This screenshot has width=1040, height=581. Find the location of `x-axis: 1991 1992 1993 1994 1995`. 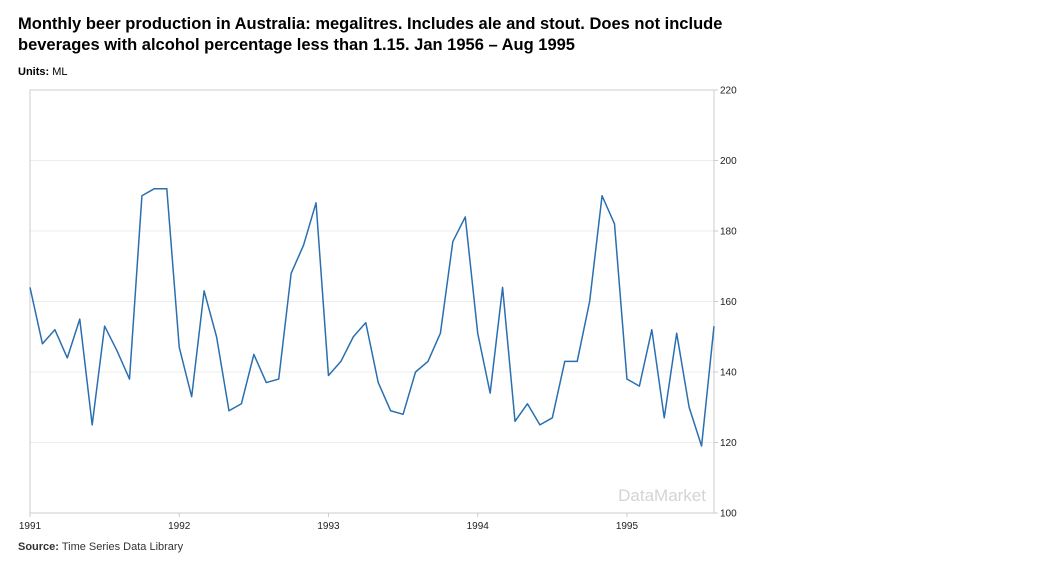

x-axis: 1991 1992 1993 1994 1995 is located at coordinates (329, 522).